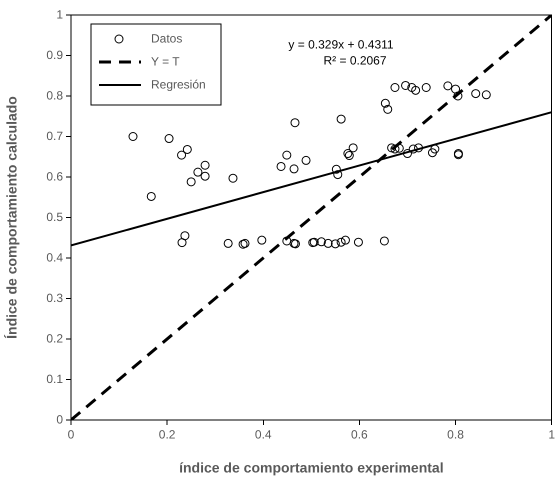  I want to click on annotation: R² = 0.2067, so click(355, 60).